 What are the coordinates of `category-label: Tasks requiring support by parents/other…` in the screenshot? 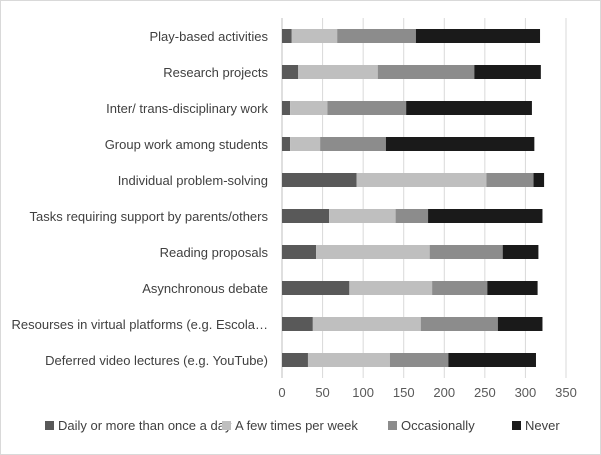 It's located at (149, 216).